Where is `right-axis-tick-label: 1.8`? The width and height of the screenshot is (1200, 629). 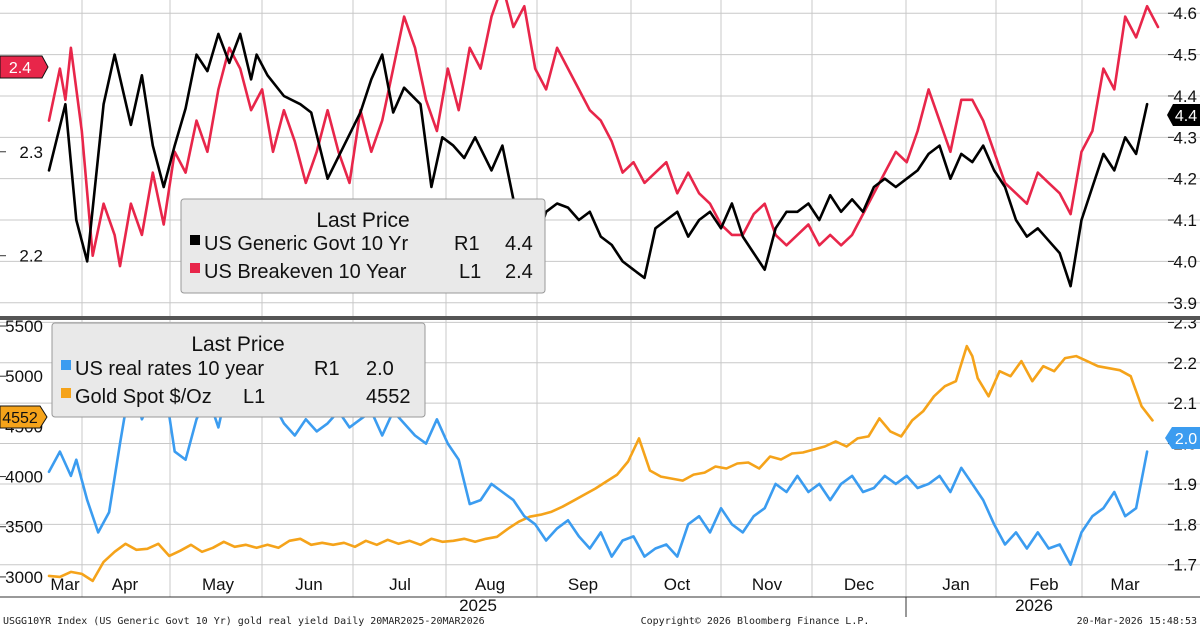
right-axis-tick-label: 1.8 is located at coordinates (1185, 524).